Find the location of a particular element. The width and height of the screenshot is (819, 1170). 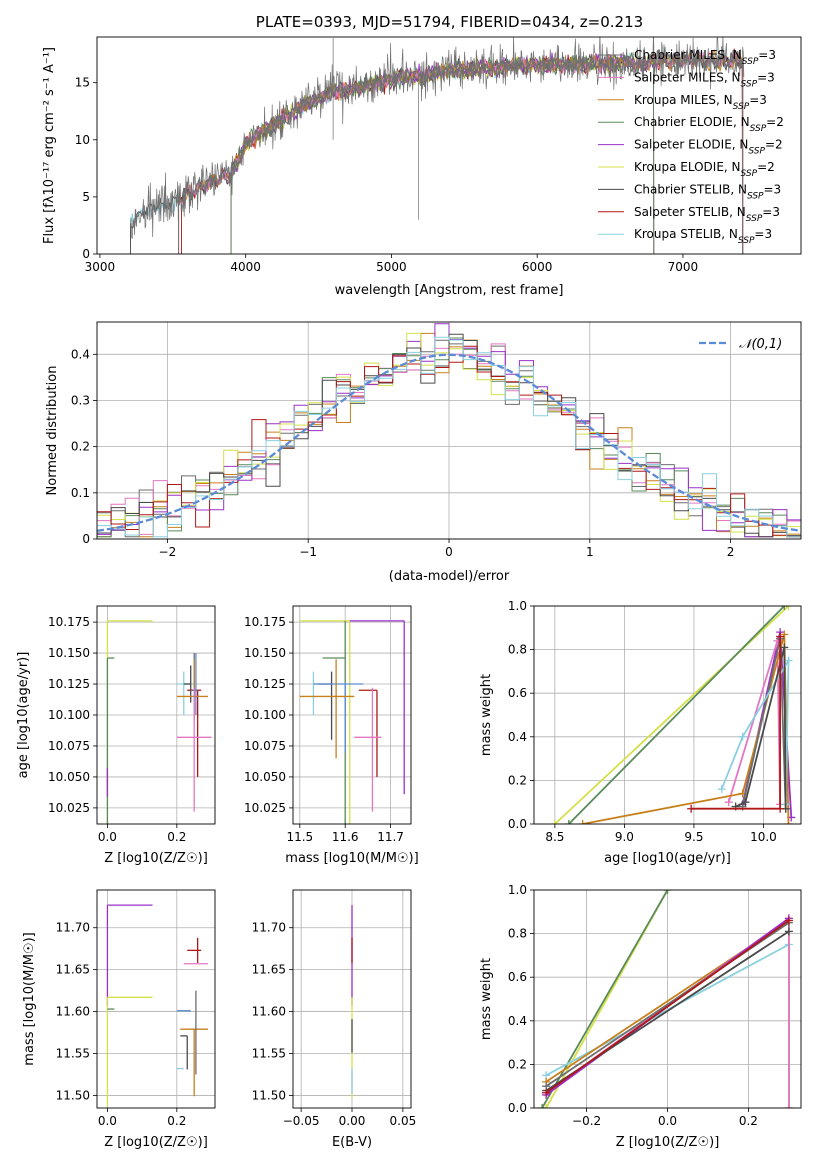

x-tick-label: 11.7 is located at coordinates (390, 837).